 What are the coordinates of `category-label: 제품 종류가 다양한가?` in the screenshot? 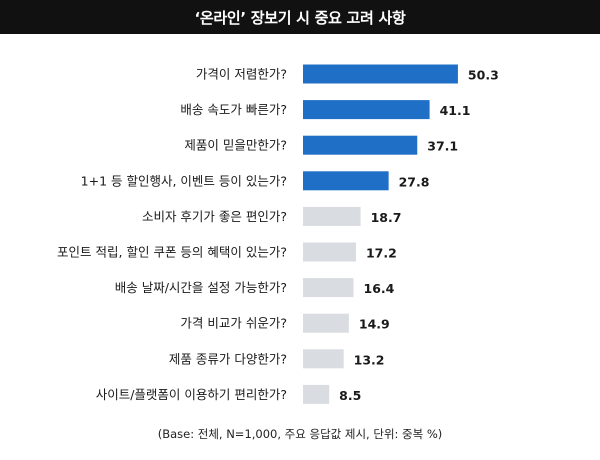 It's located at (228, 358).